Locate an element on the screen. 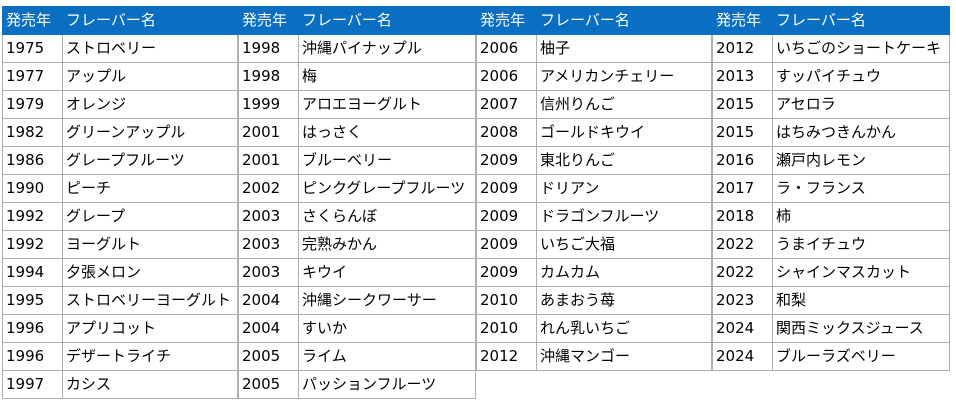 The image size is (956, 401). year-cell: 1992 is located at coordinates (32, 216).